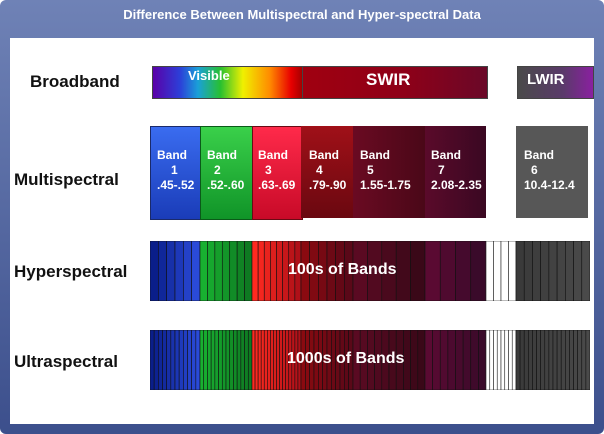 The height and width of the screenshot is (434, 604). Describe the element at coordinates (346, 358) in the screenshot. I see `ultraspectral-label: 1000s of Bands` at that location.